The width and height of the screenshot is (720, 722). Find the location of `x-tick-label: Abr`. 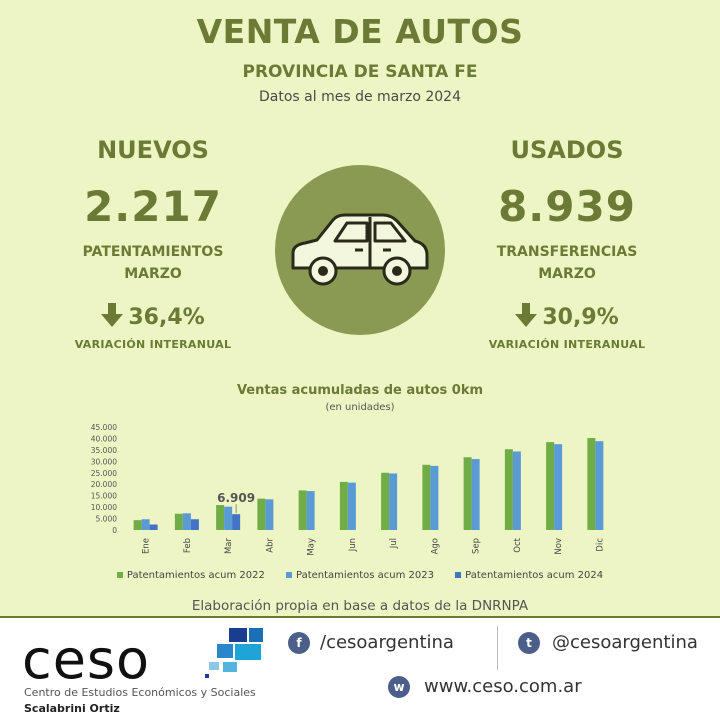

x-tick-label: Abr is located at coordinates (270, 545).